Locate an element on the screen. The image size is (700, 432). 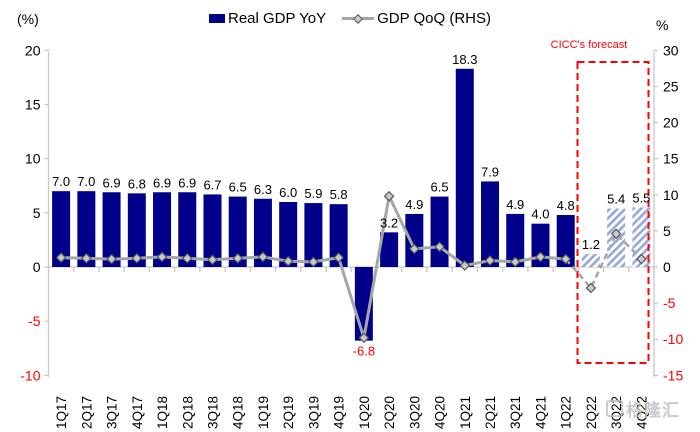
x-axis-label: 3Q21 is located at coordinates (515, 412).